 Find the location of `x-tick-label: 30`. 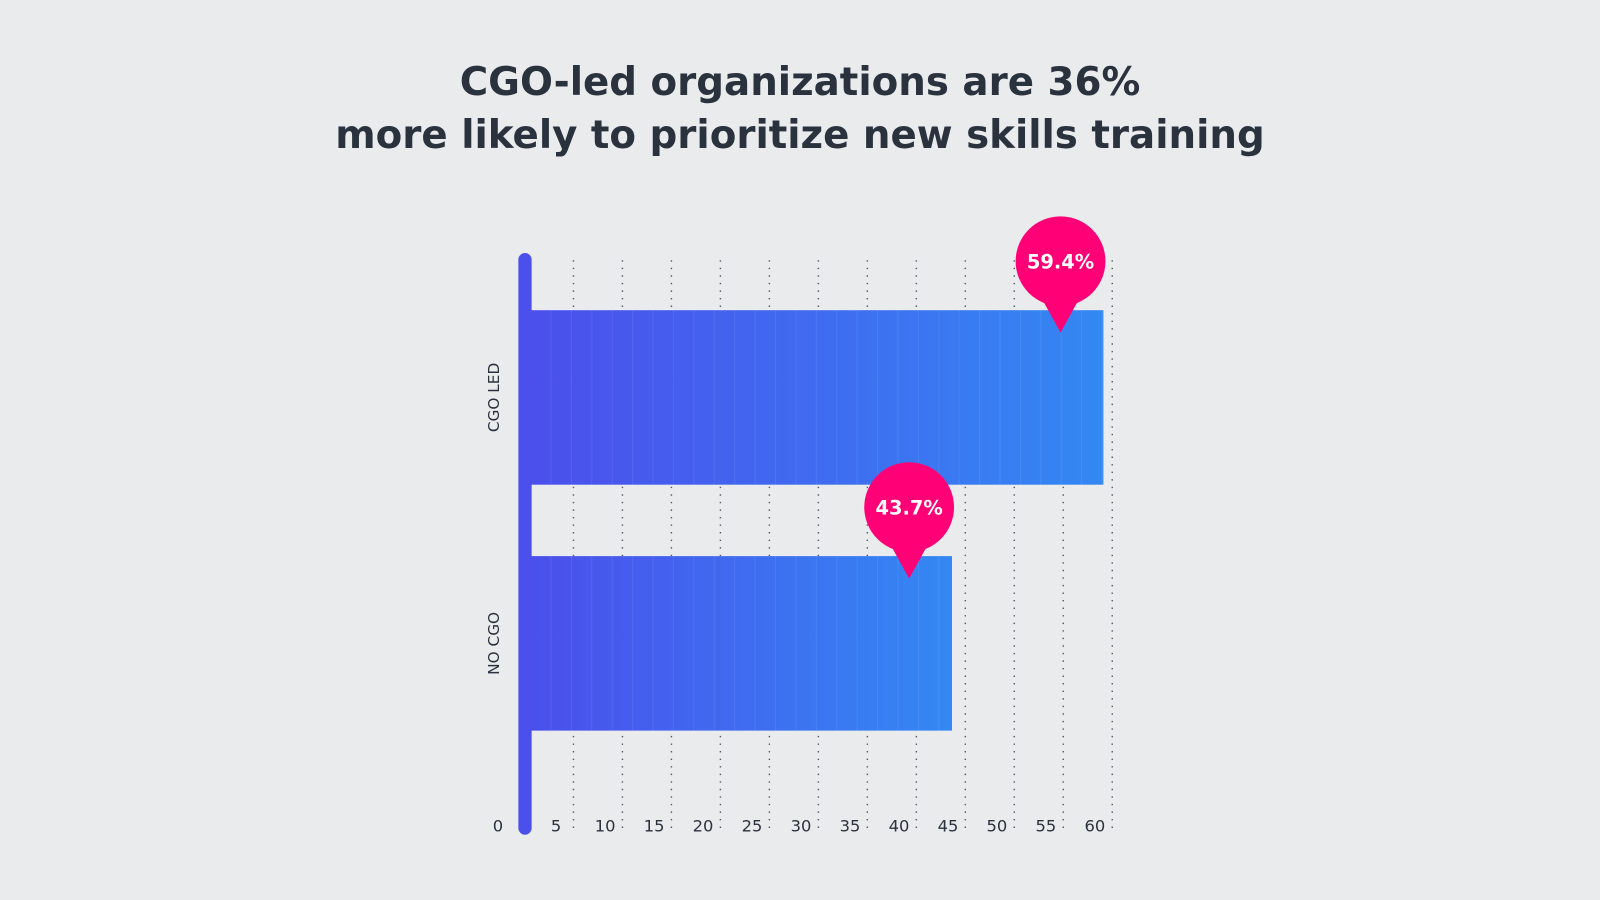

x-tick-label: 30 is located at coordinates (801, 826).